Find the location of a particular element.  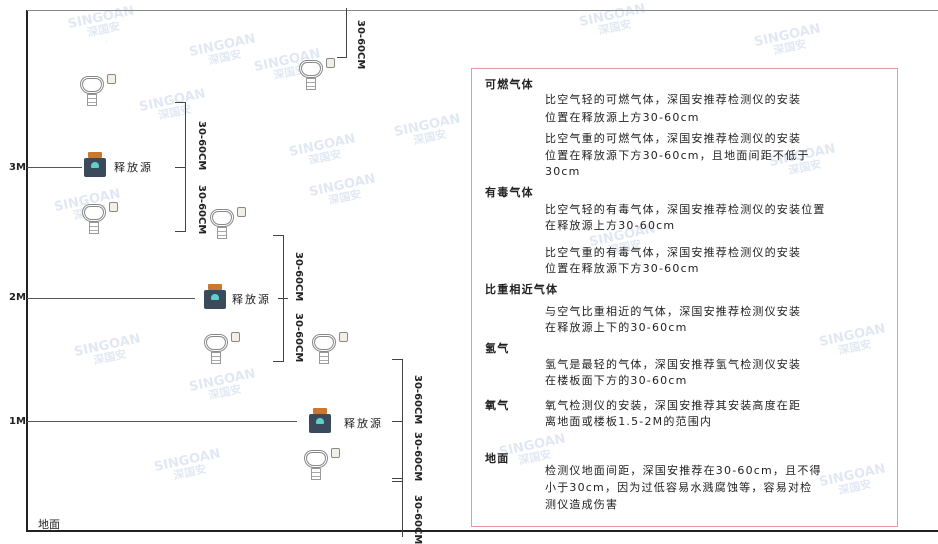

text-line: 测仪造成伤害 is located at coordinates (582, 504).